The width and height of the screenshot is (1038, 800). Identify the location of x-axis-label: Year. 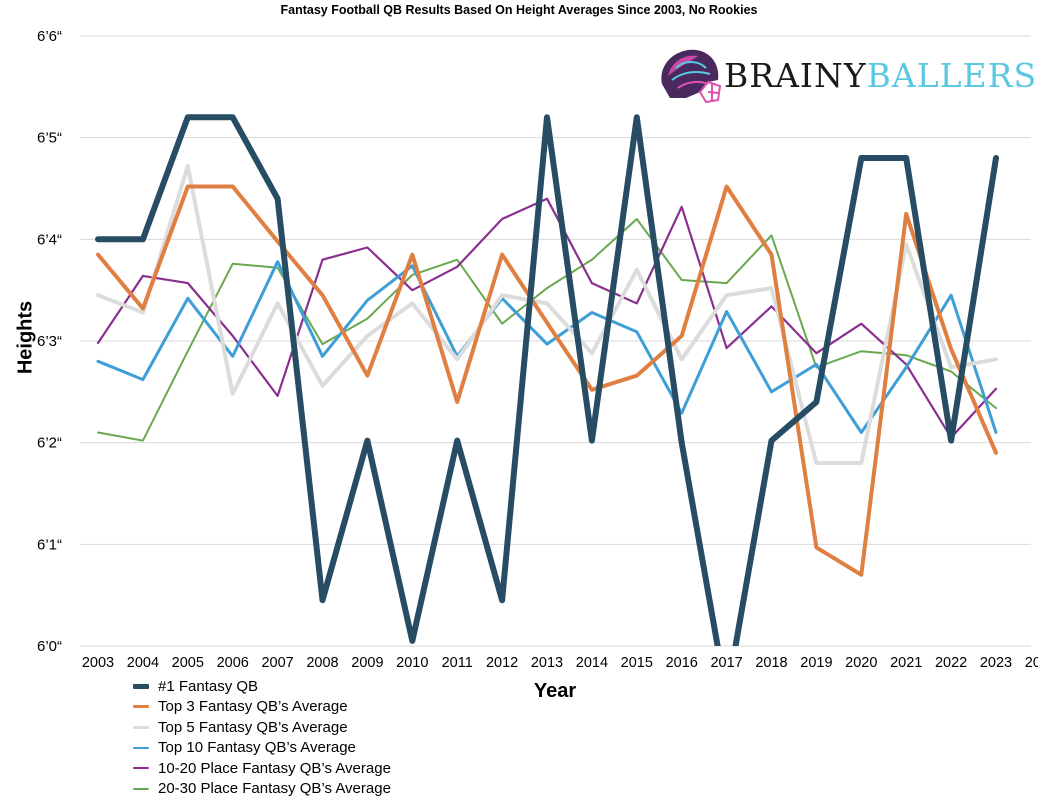
(555, 691).